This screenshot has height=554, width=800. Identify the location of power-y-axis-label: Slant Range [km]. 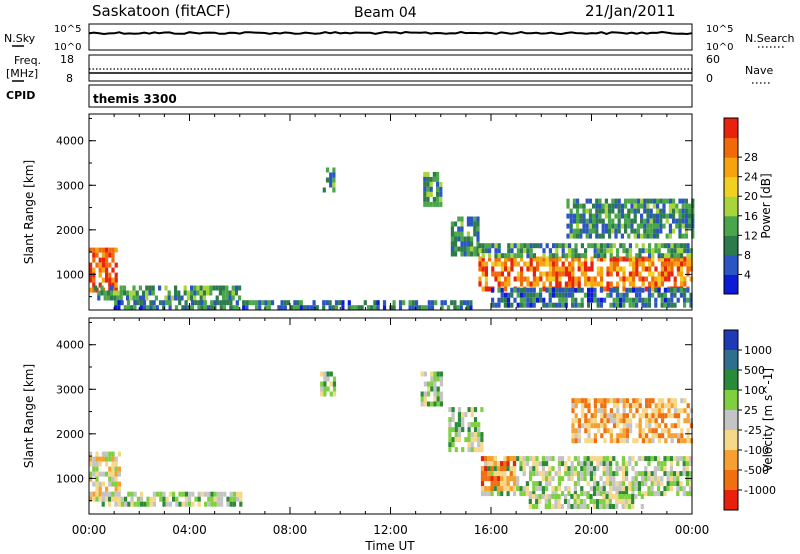
(29, 212).